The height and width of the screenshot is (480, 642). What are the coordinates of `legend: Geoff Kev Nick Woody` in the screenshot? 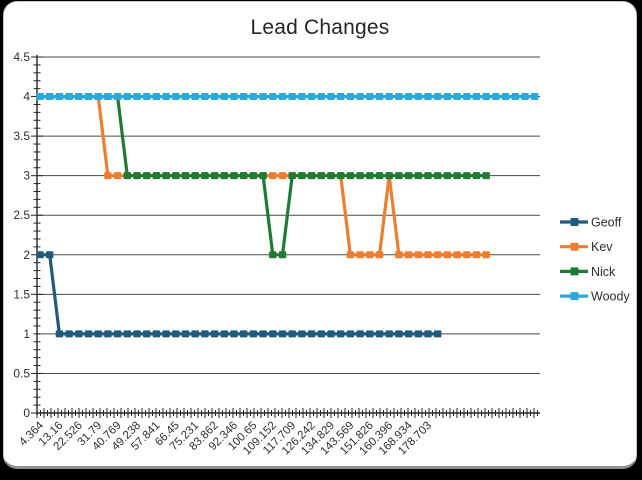 It's located at (595, 260).